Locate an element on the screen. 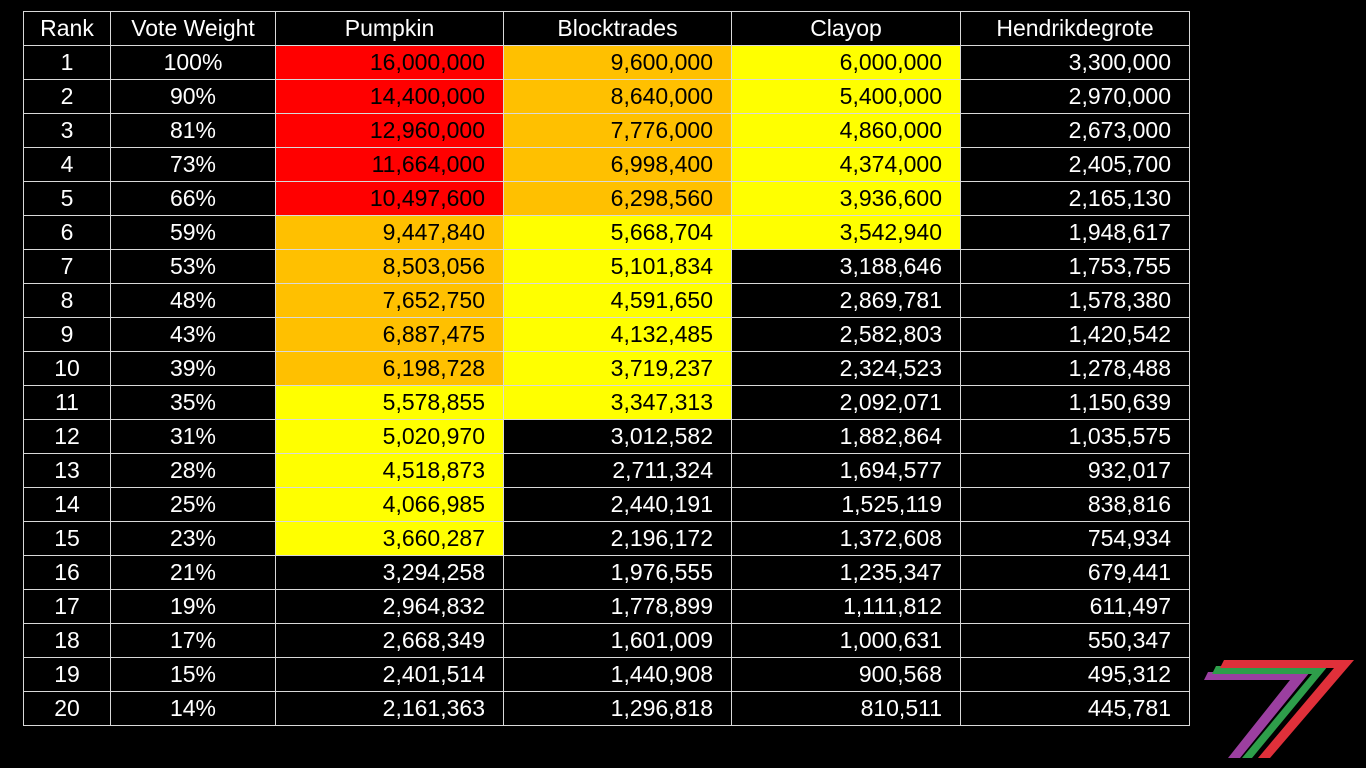 This screenshot has width=1366, height=768. logo-green-stripe is located at coordinates (1270, 712).